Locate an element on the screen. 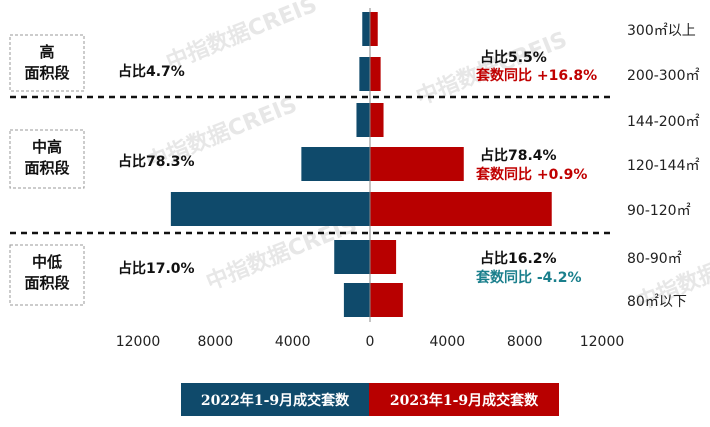  category-label: 80㎡以下 is located at coordinates (657, 302).